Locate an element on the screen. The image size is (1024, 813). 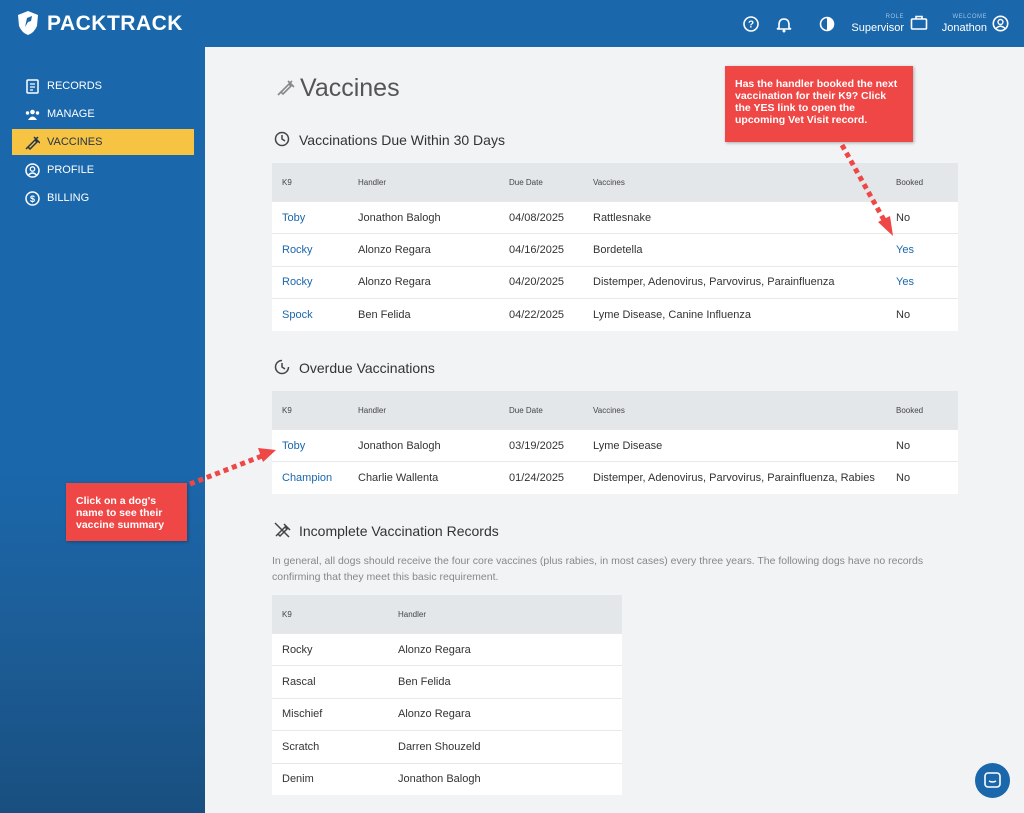
cell: 04/22/2025 is located at coordinates (537, 314).